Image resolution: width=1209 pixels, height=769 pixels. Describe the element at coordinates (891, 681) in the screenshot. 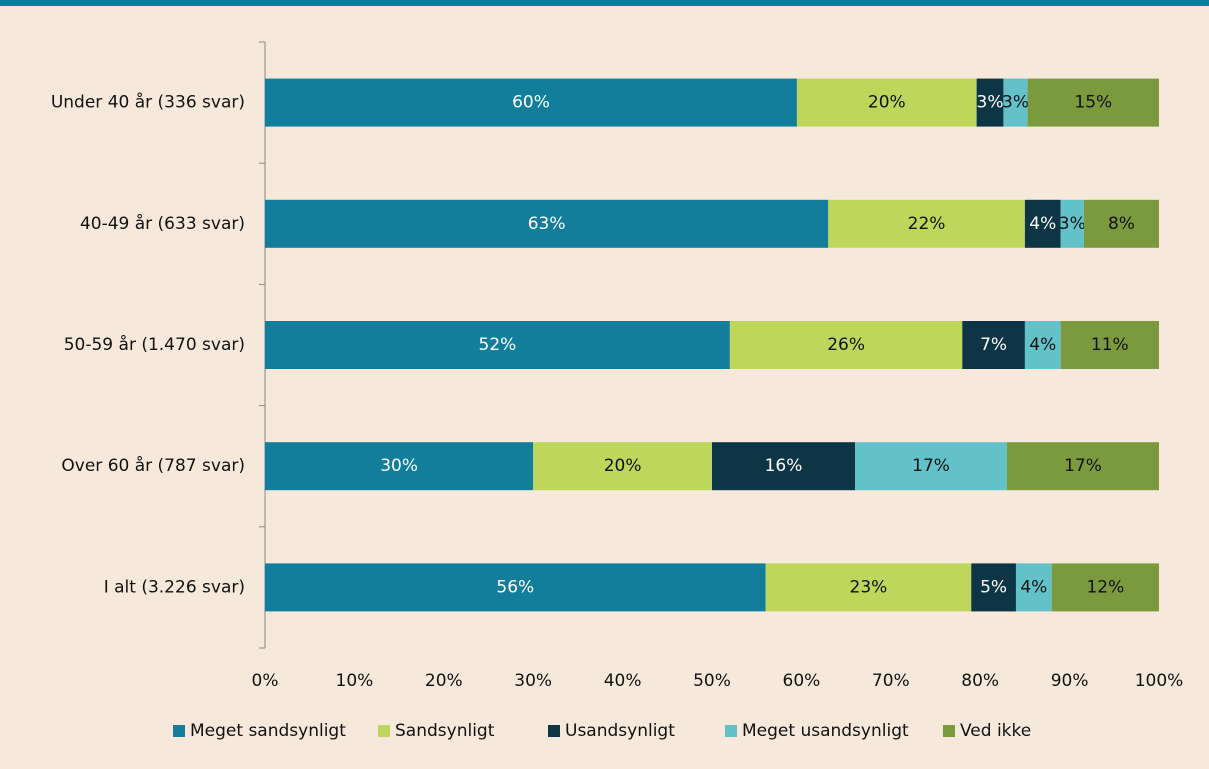

I see `x-tick-label: 70%` at that location.